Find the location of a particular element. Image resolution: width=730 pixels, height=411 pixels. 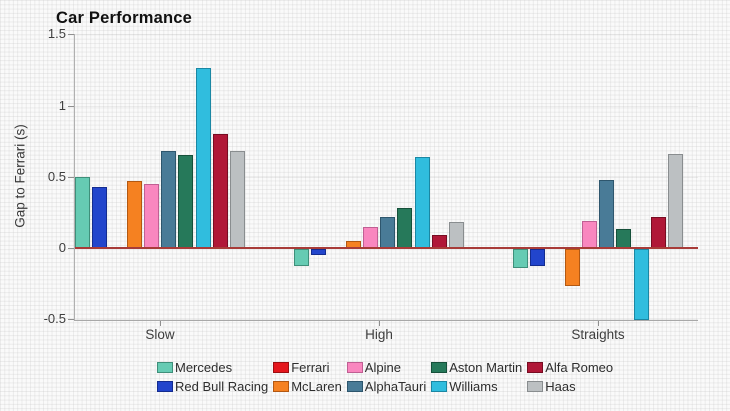

legend-item-williams: Williams is located at coordinates (476, 386).